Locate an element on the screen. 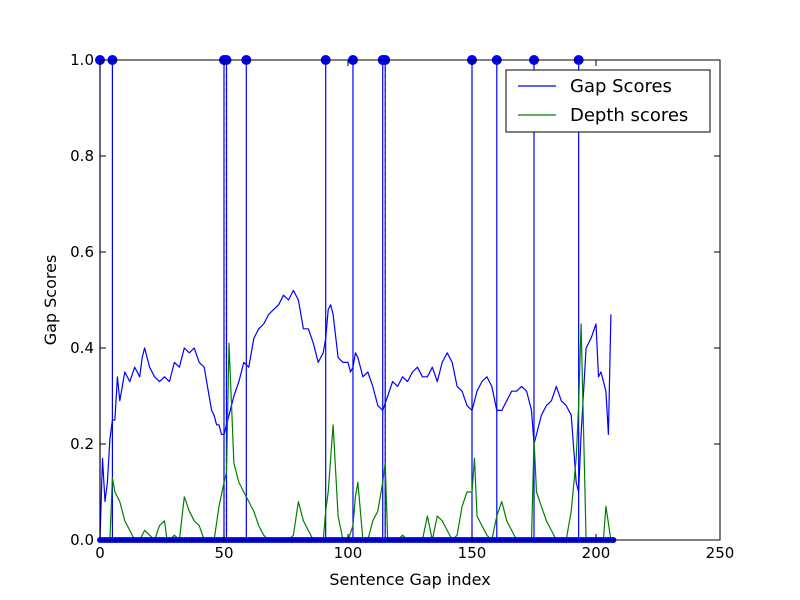 Image resolution: width=800 pixels, height=600 pixels. x-tick-label: 0 is located at coordinates (100, 553).